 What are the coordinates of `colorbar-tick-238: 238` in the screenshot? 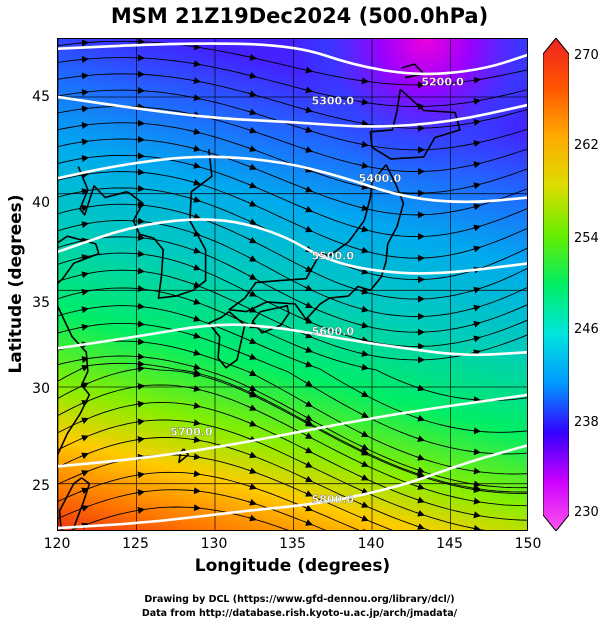 It's located at (586, 422).